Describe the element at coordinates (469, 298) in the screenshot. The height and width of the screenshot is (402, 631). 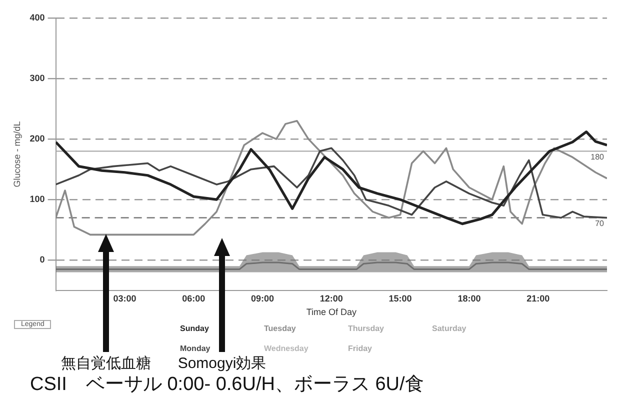
I see `x-tick-label: 18:00` at that location.